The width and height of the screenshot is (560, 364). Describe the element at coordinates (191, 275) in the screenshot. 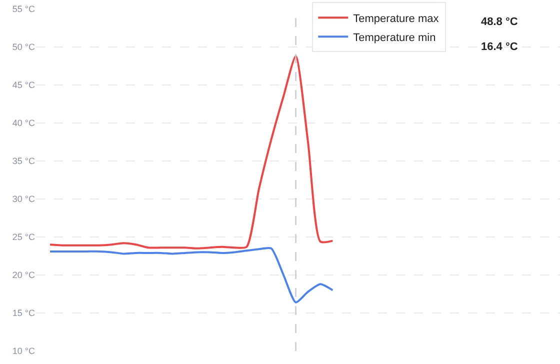

I see `line-series` at that location.